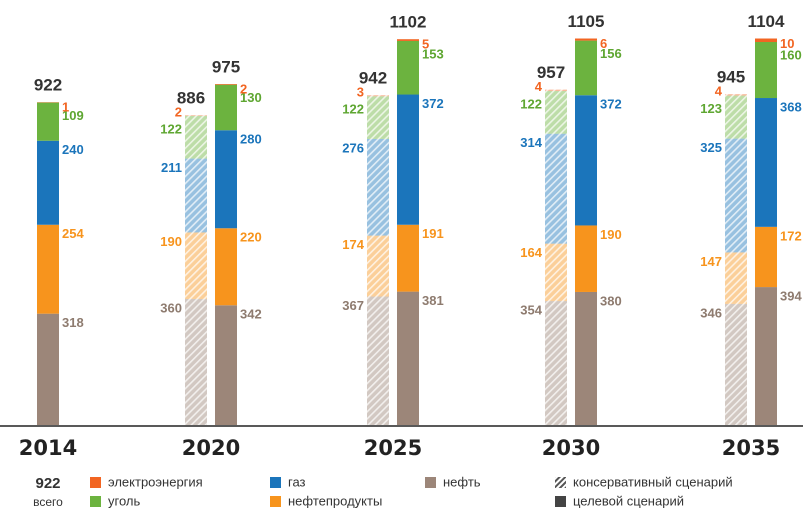  Describe the element at coordinates (433, 233) in the screenshot. I see `value-label: 191` at that location.